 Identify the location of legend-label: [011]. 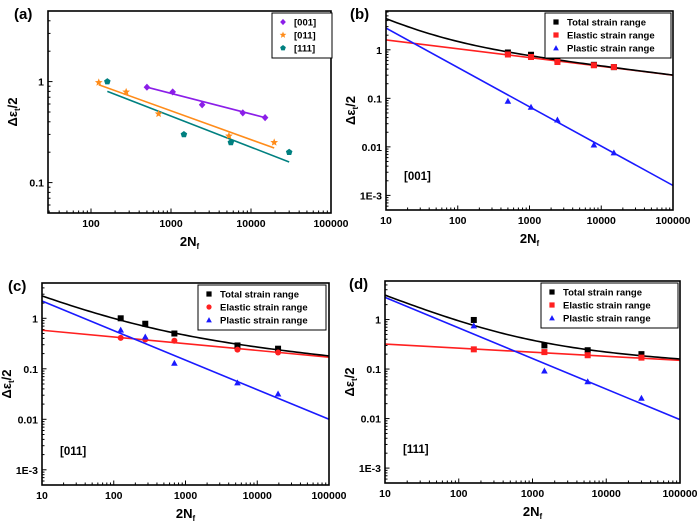
(305, 36).